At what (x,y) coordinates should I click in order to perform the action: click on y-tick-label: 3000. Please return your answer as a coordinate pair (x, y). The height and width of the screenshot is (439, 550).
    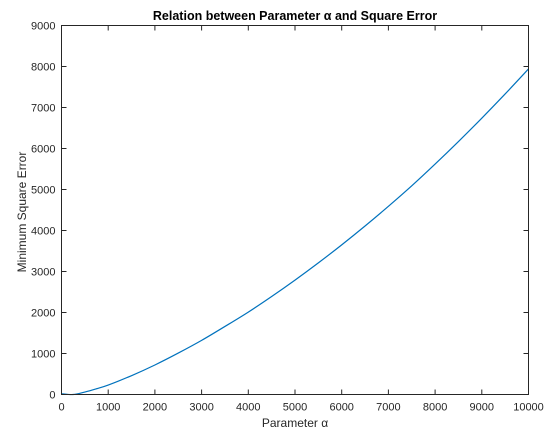
    Looking at the image, I should click on (43, 273).